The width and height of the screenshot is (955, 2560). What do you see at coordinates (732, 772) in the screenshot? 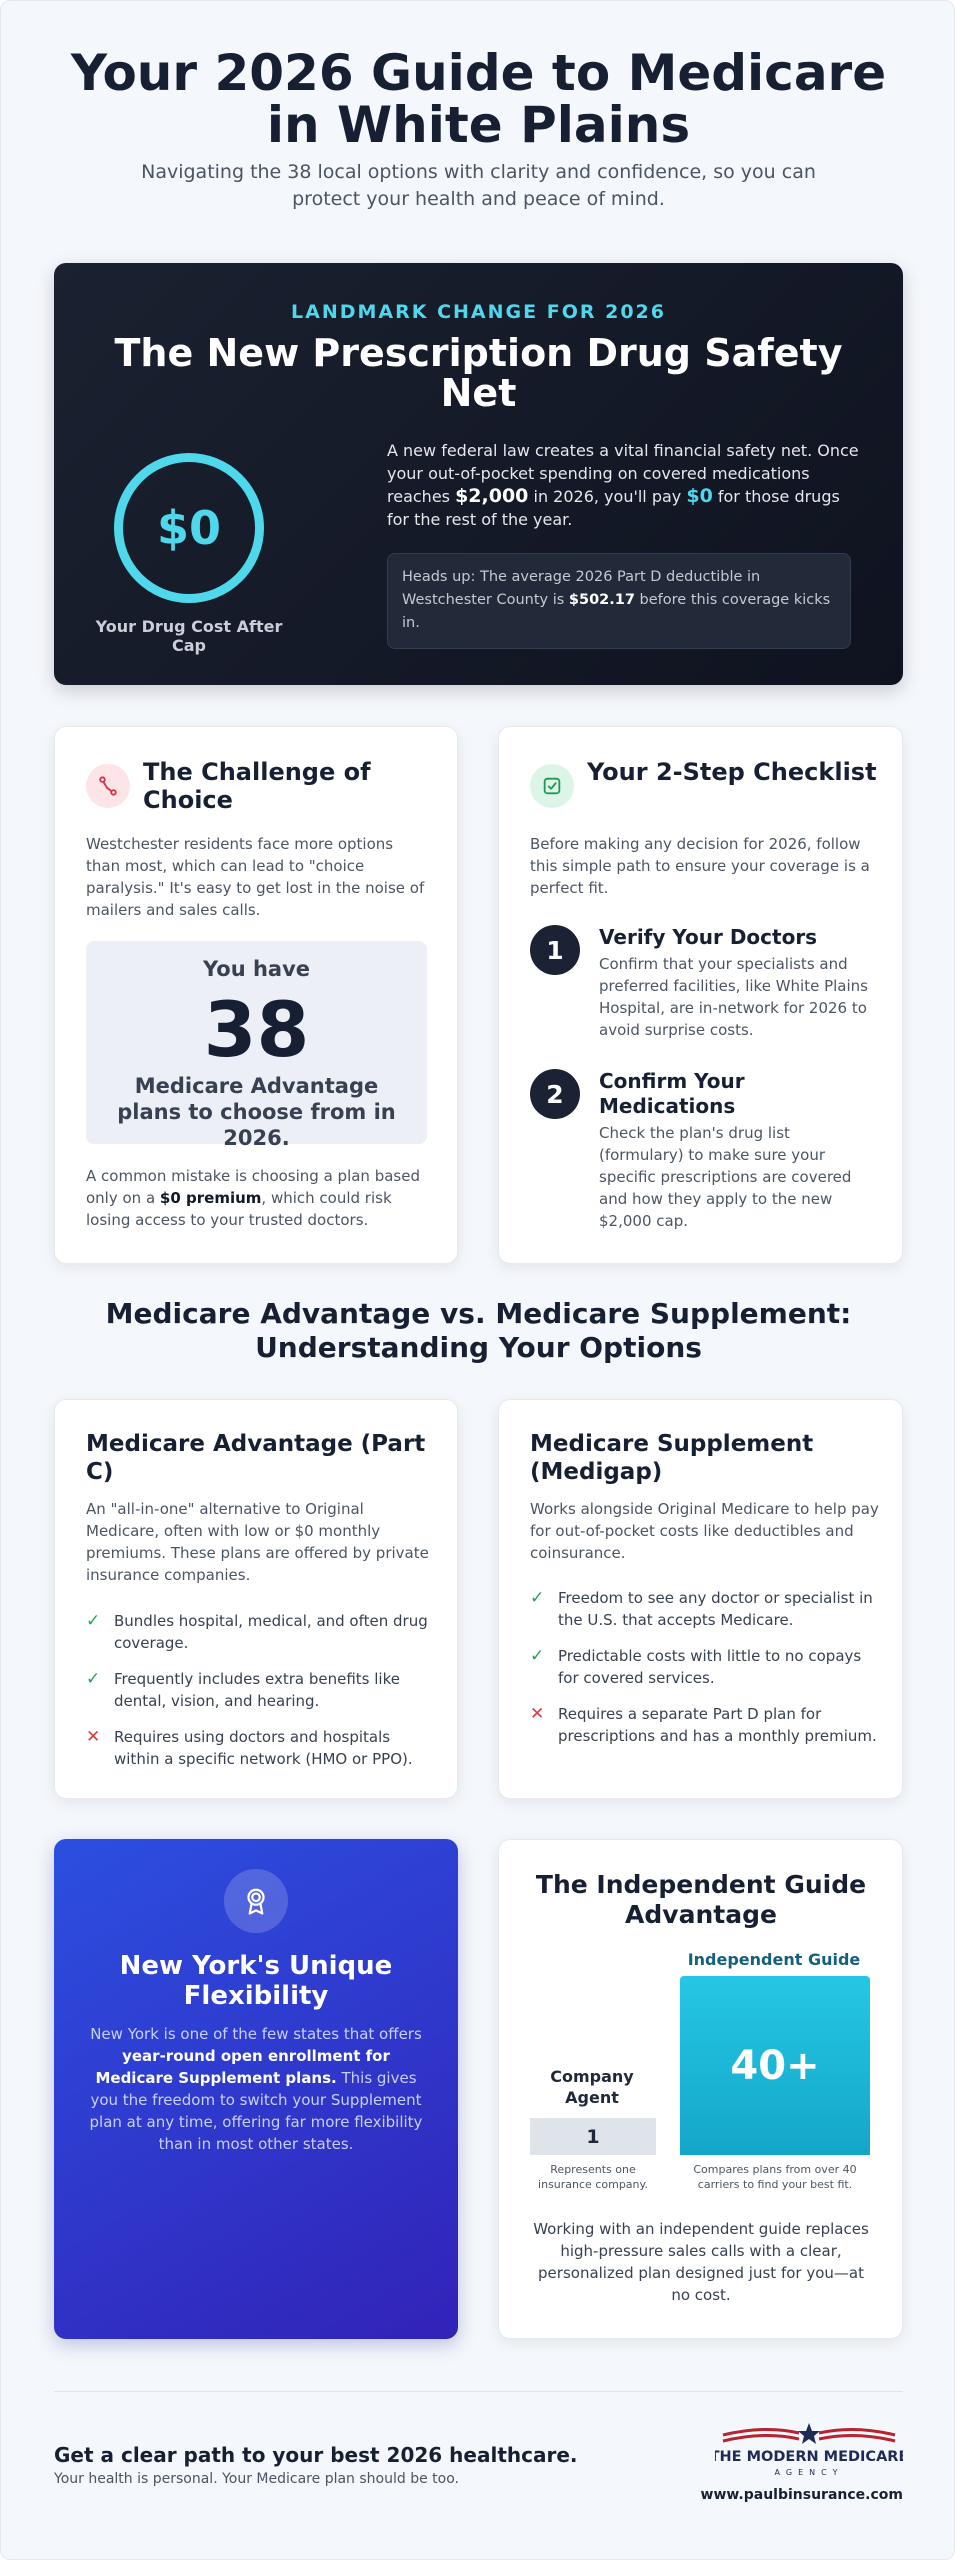
I see `checklist-title: Your 2-Step Checklist` at bounding box center [732, 772].